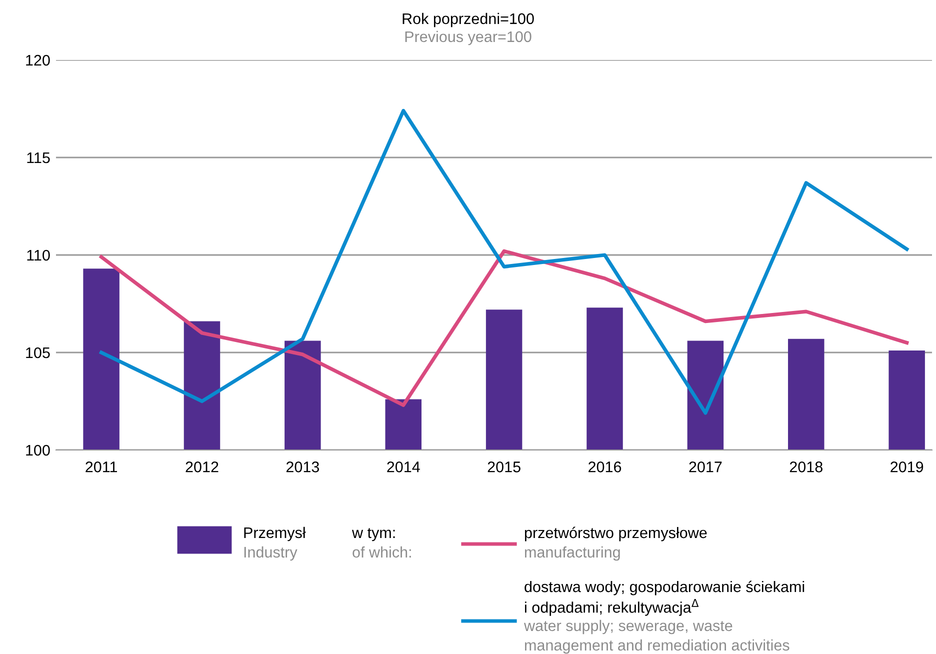 This screenshot has height=654, width=936. Describe the element at coordinates (101, 467) in the screenshot. I see `x-tick-label: 2011` at that location.